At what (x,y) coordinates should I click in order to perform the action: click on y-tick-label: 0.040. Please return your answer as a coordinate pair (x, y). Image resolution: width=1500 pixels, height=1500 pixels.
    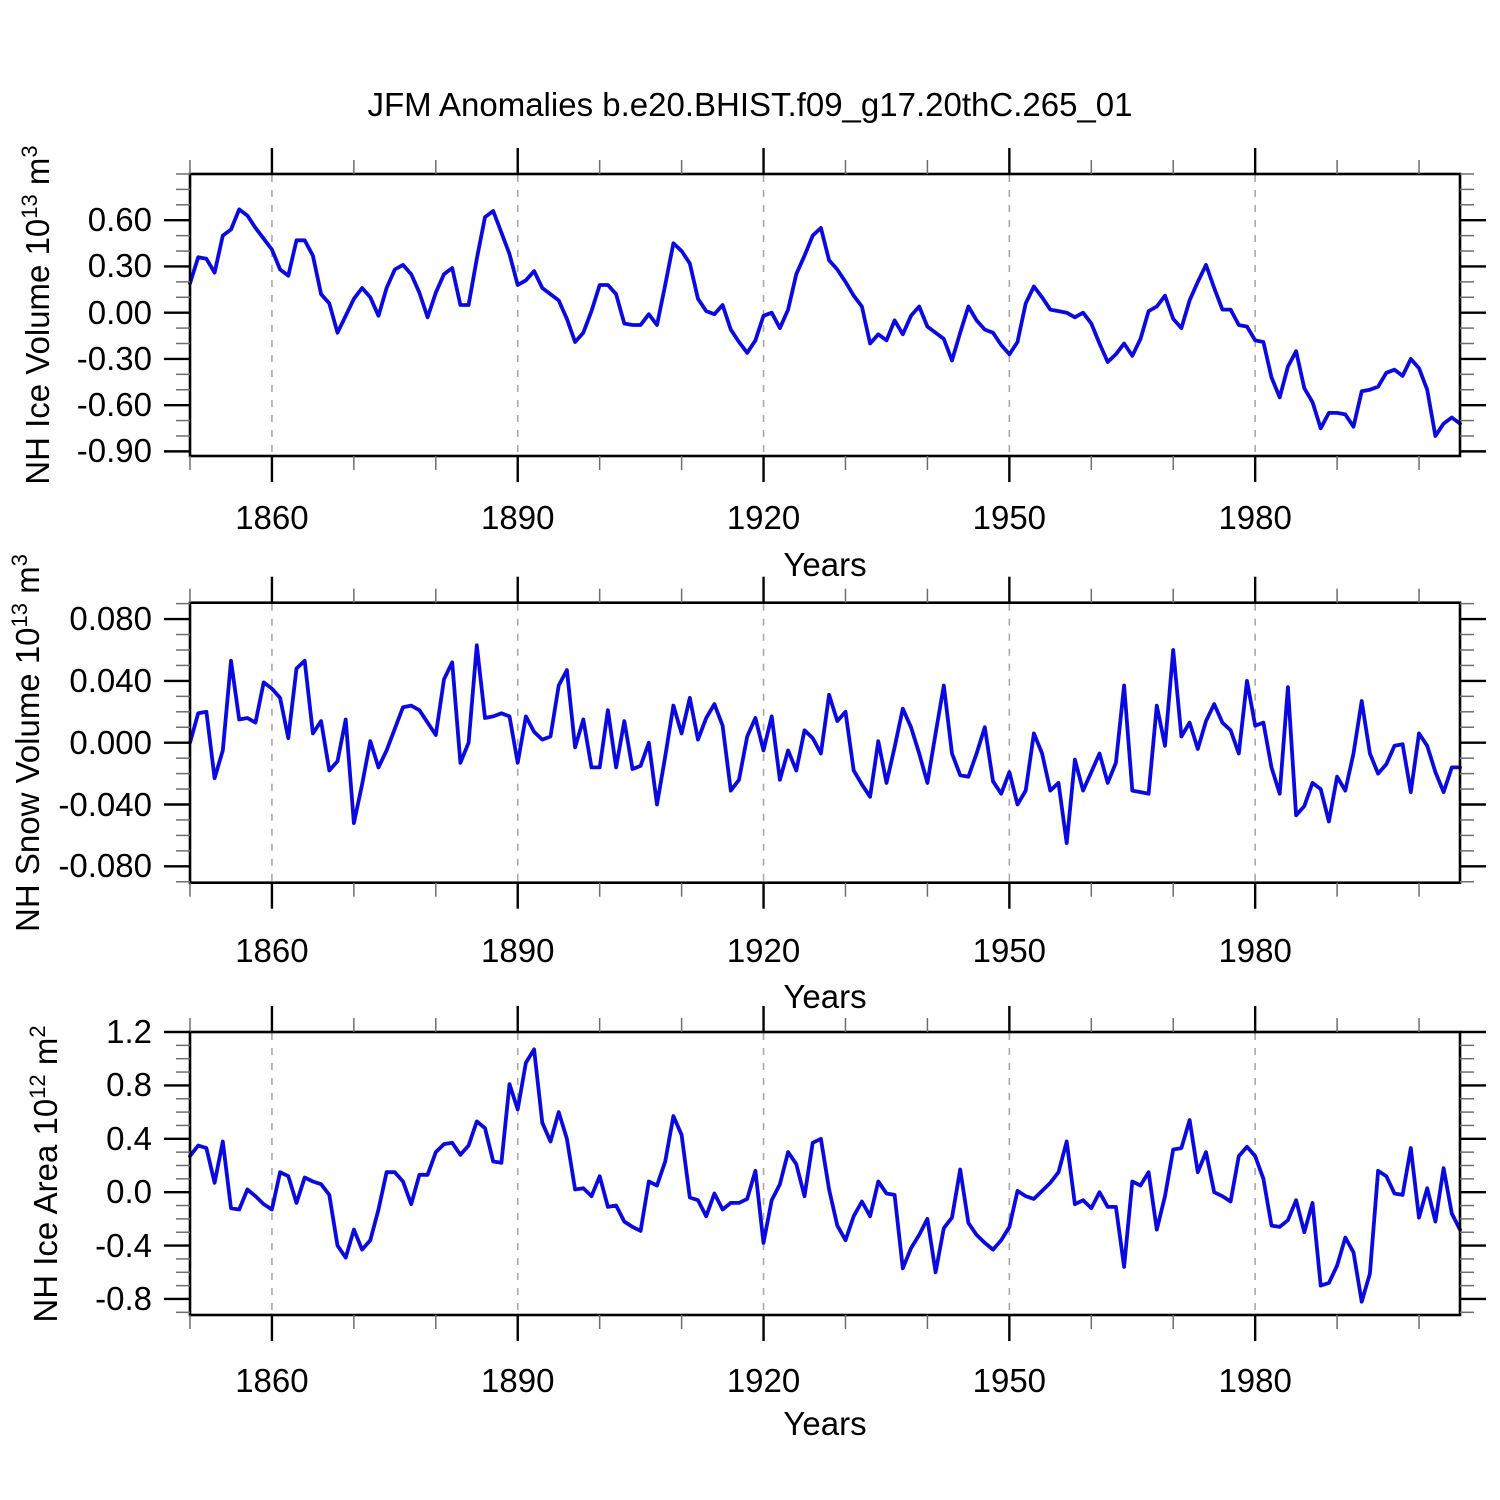
    Looking at the image, I should click on (110, 680).